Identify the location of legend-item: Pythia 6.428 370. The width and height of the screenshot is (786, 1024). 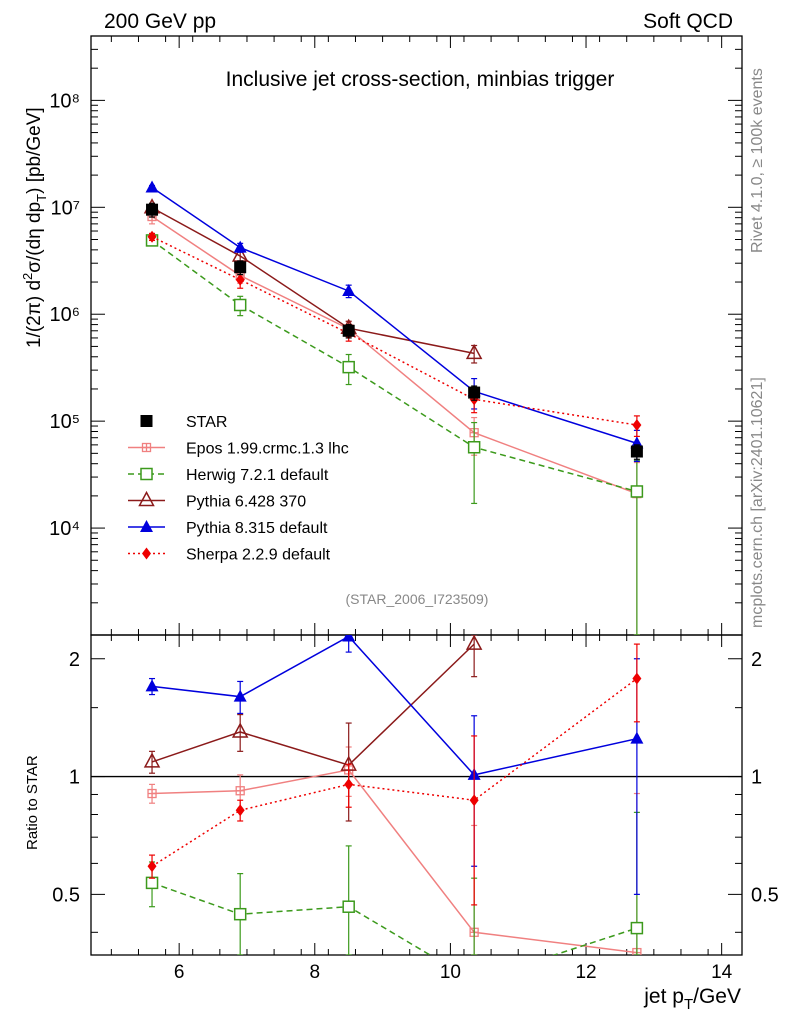
(217, 500).